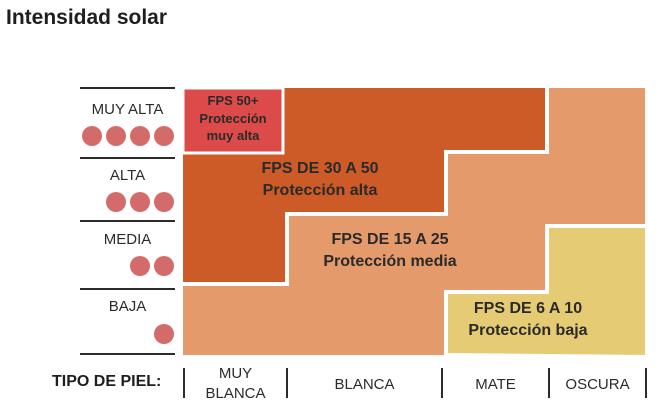 This screenshot has width=660, height=412. I want to click on level-label-media: MEDIA, so click(127, 239).